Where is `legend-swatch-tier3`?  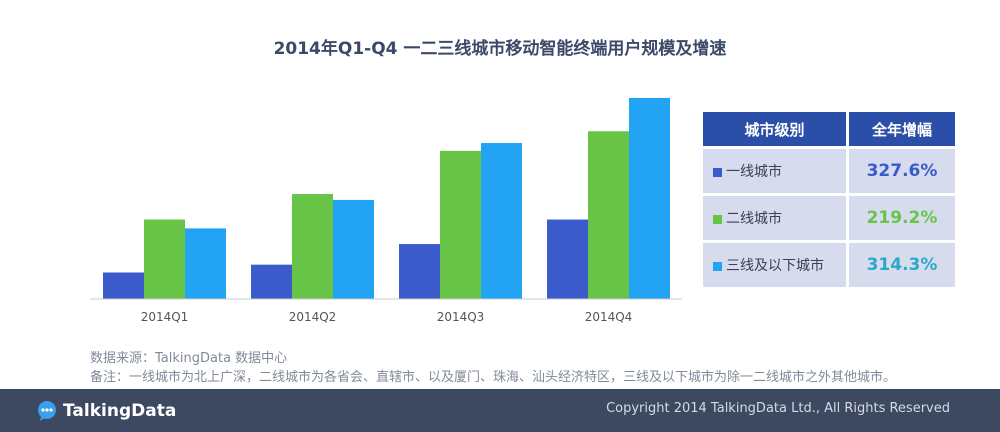
legend-swatch-tier3 is located at coordinates (717, 266).